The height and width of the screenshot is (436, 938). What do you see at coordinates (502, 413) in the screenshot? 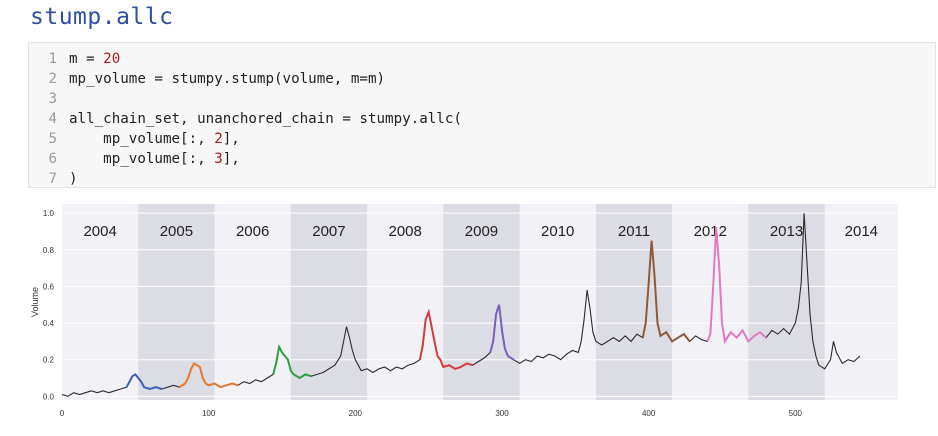
I see `x-tick-label: 300` at bounding box center [502, 413].